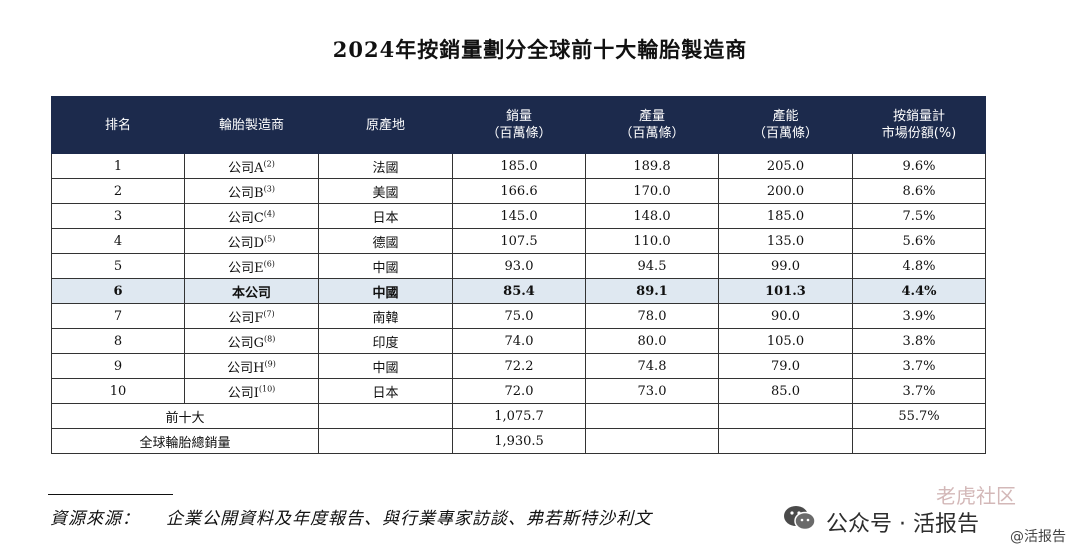 The width and height of the screenshot is (1080, 558). I want to click on table-row: 2 公司B(3) 美國 166.6 170.0 200.0 8.6%, so click(518, 191).